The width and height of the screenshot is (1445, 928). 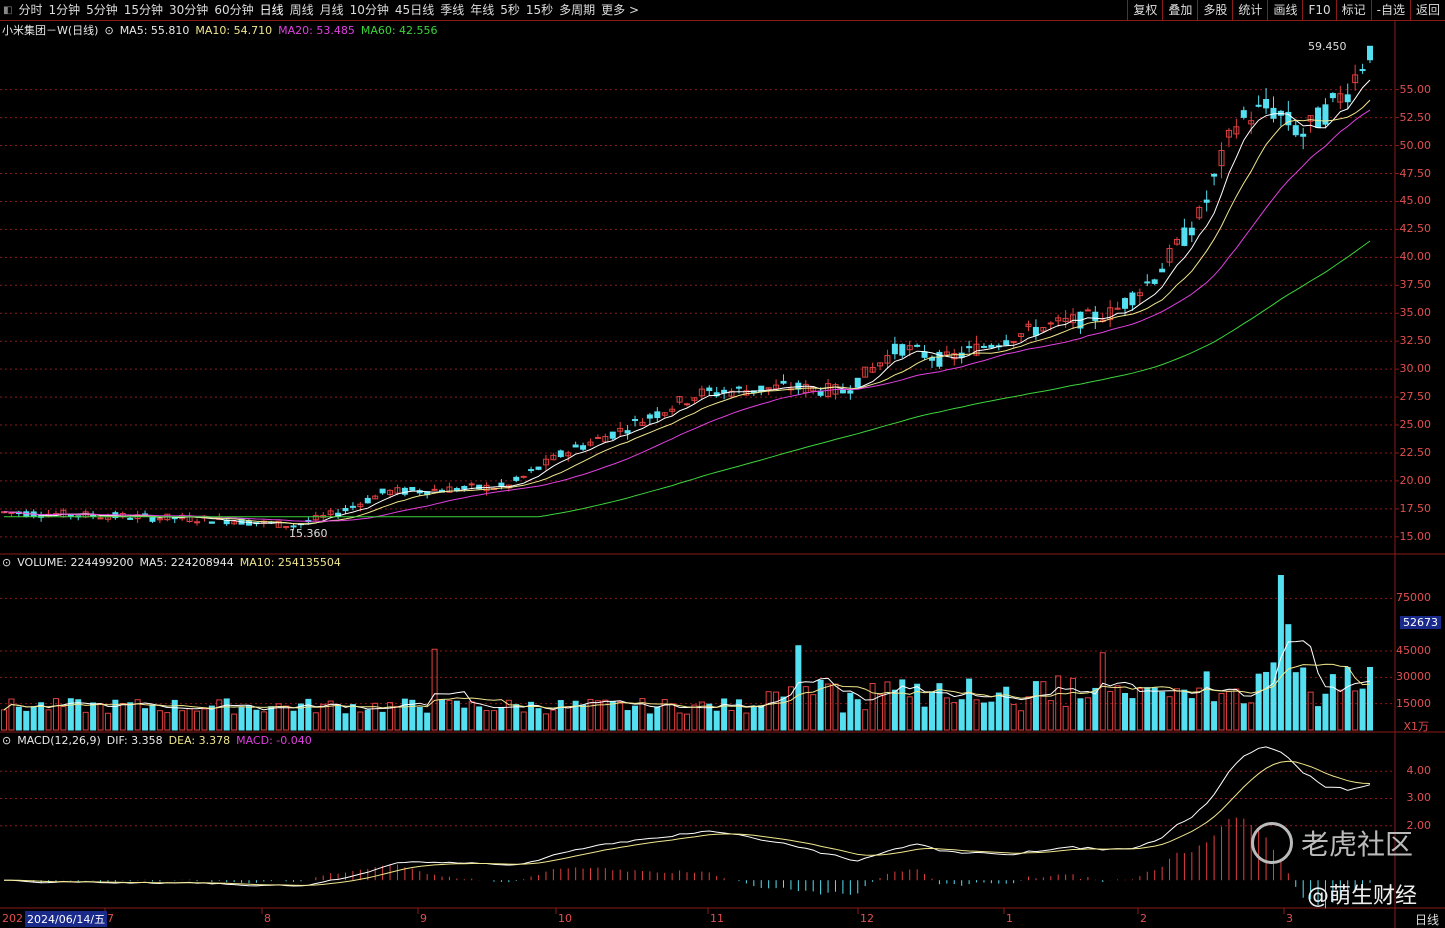 What do you see at coordinates (1415, 397) in the screenshot?
I see `price-tick-label: 27.50` at bounding box center [1415, 397].